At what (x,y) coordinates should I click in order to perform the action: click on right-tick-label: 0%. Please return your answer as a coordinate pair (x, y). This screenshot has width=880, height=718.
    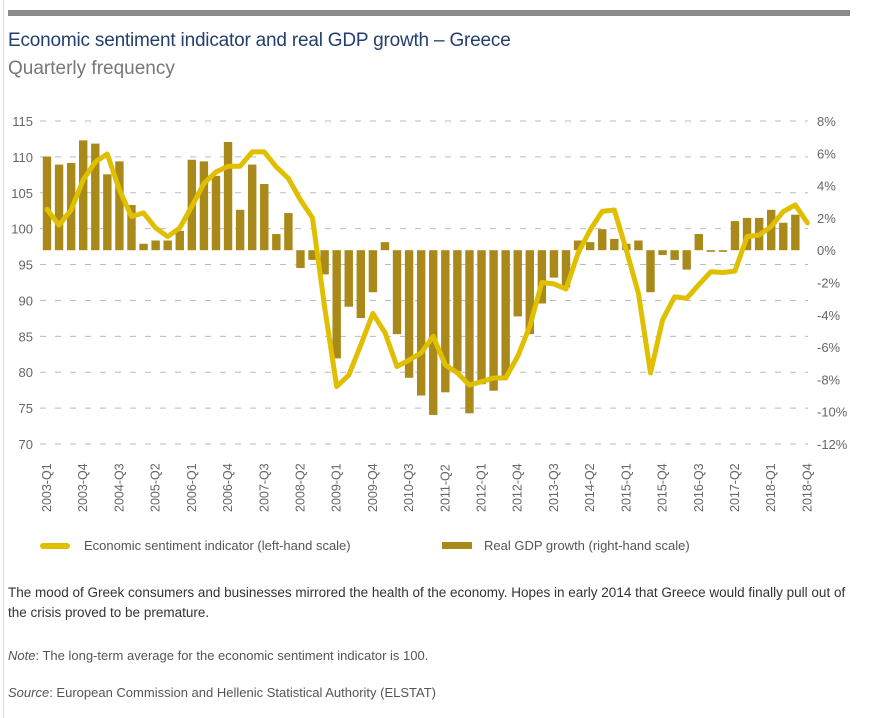
    Looking at the image, I should click on (826, 250).